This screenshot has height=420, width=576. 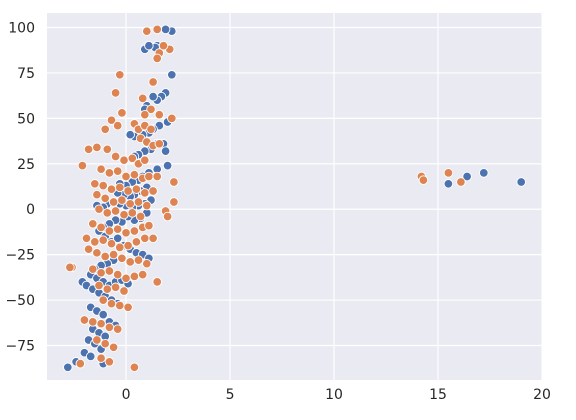 What do you see at coordinates (20, 256) in the screenshot?
I see `y-tick-label: −25` at bounding box center [20, 256].